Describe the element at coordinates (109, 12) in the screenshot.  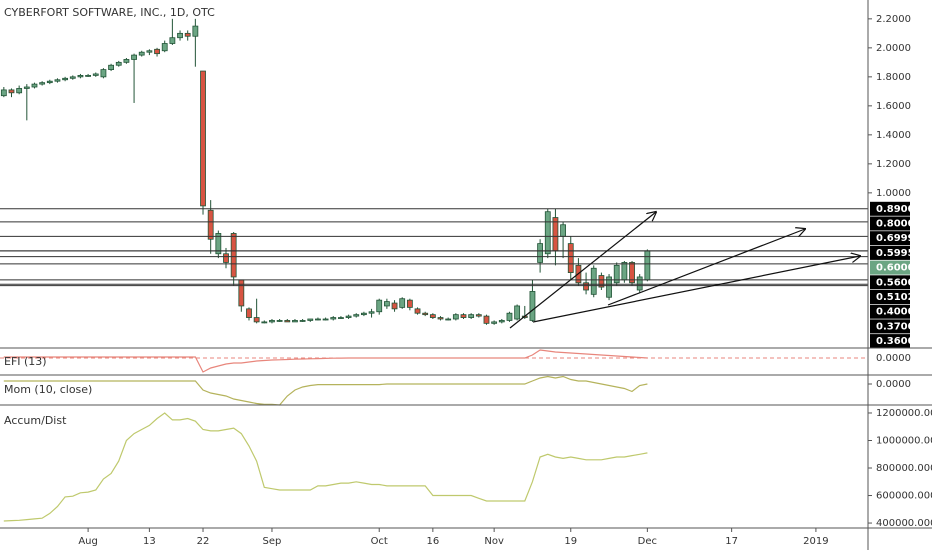
I see `chart-title: CYBERFORT SOFTWARE, INC., 1D, OTC` at that location.